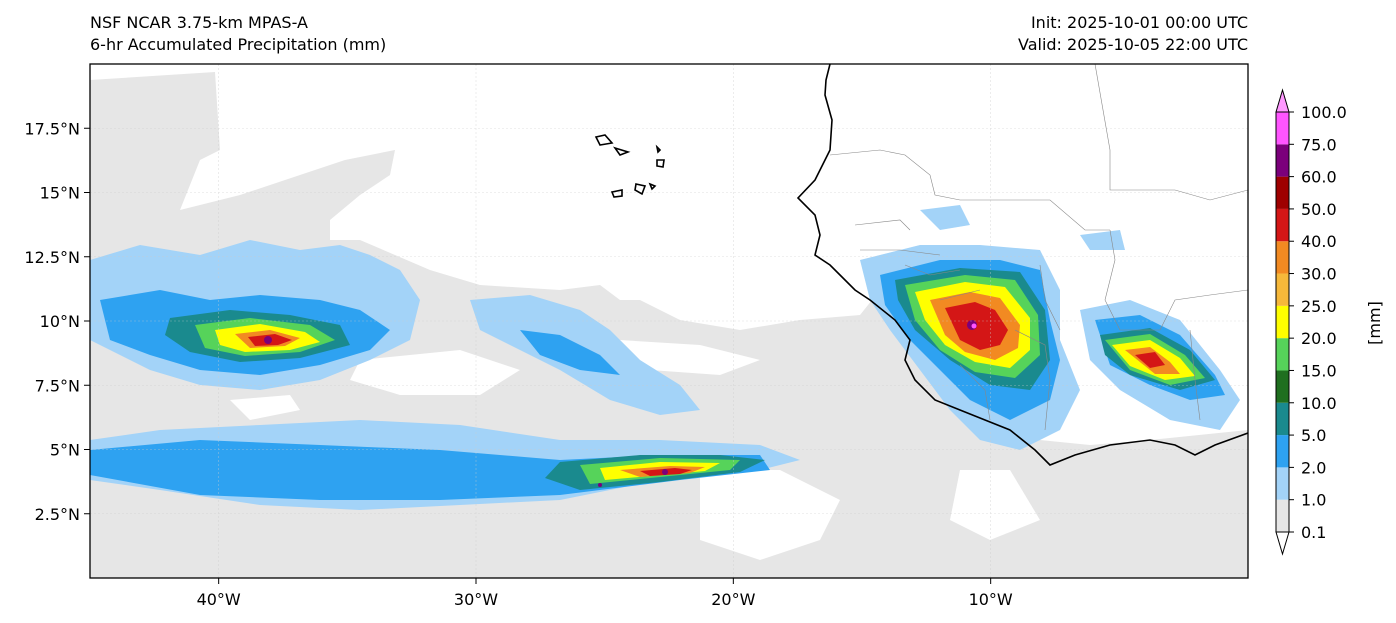 The image size is (1396, 623). Describe the element at coordinates (1282, 100) in the screenshot. I see `colorbar-extend-max` at that location.